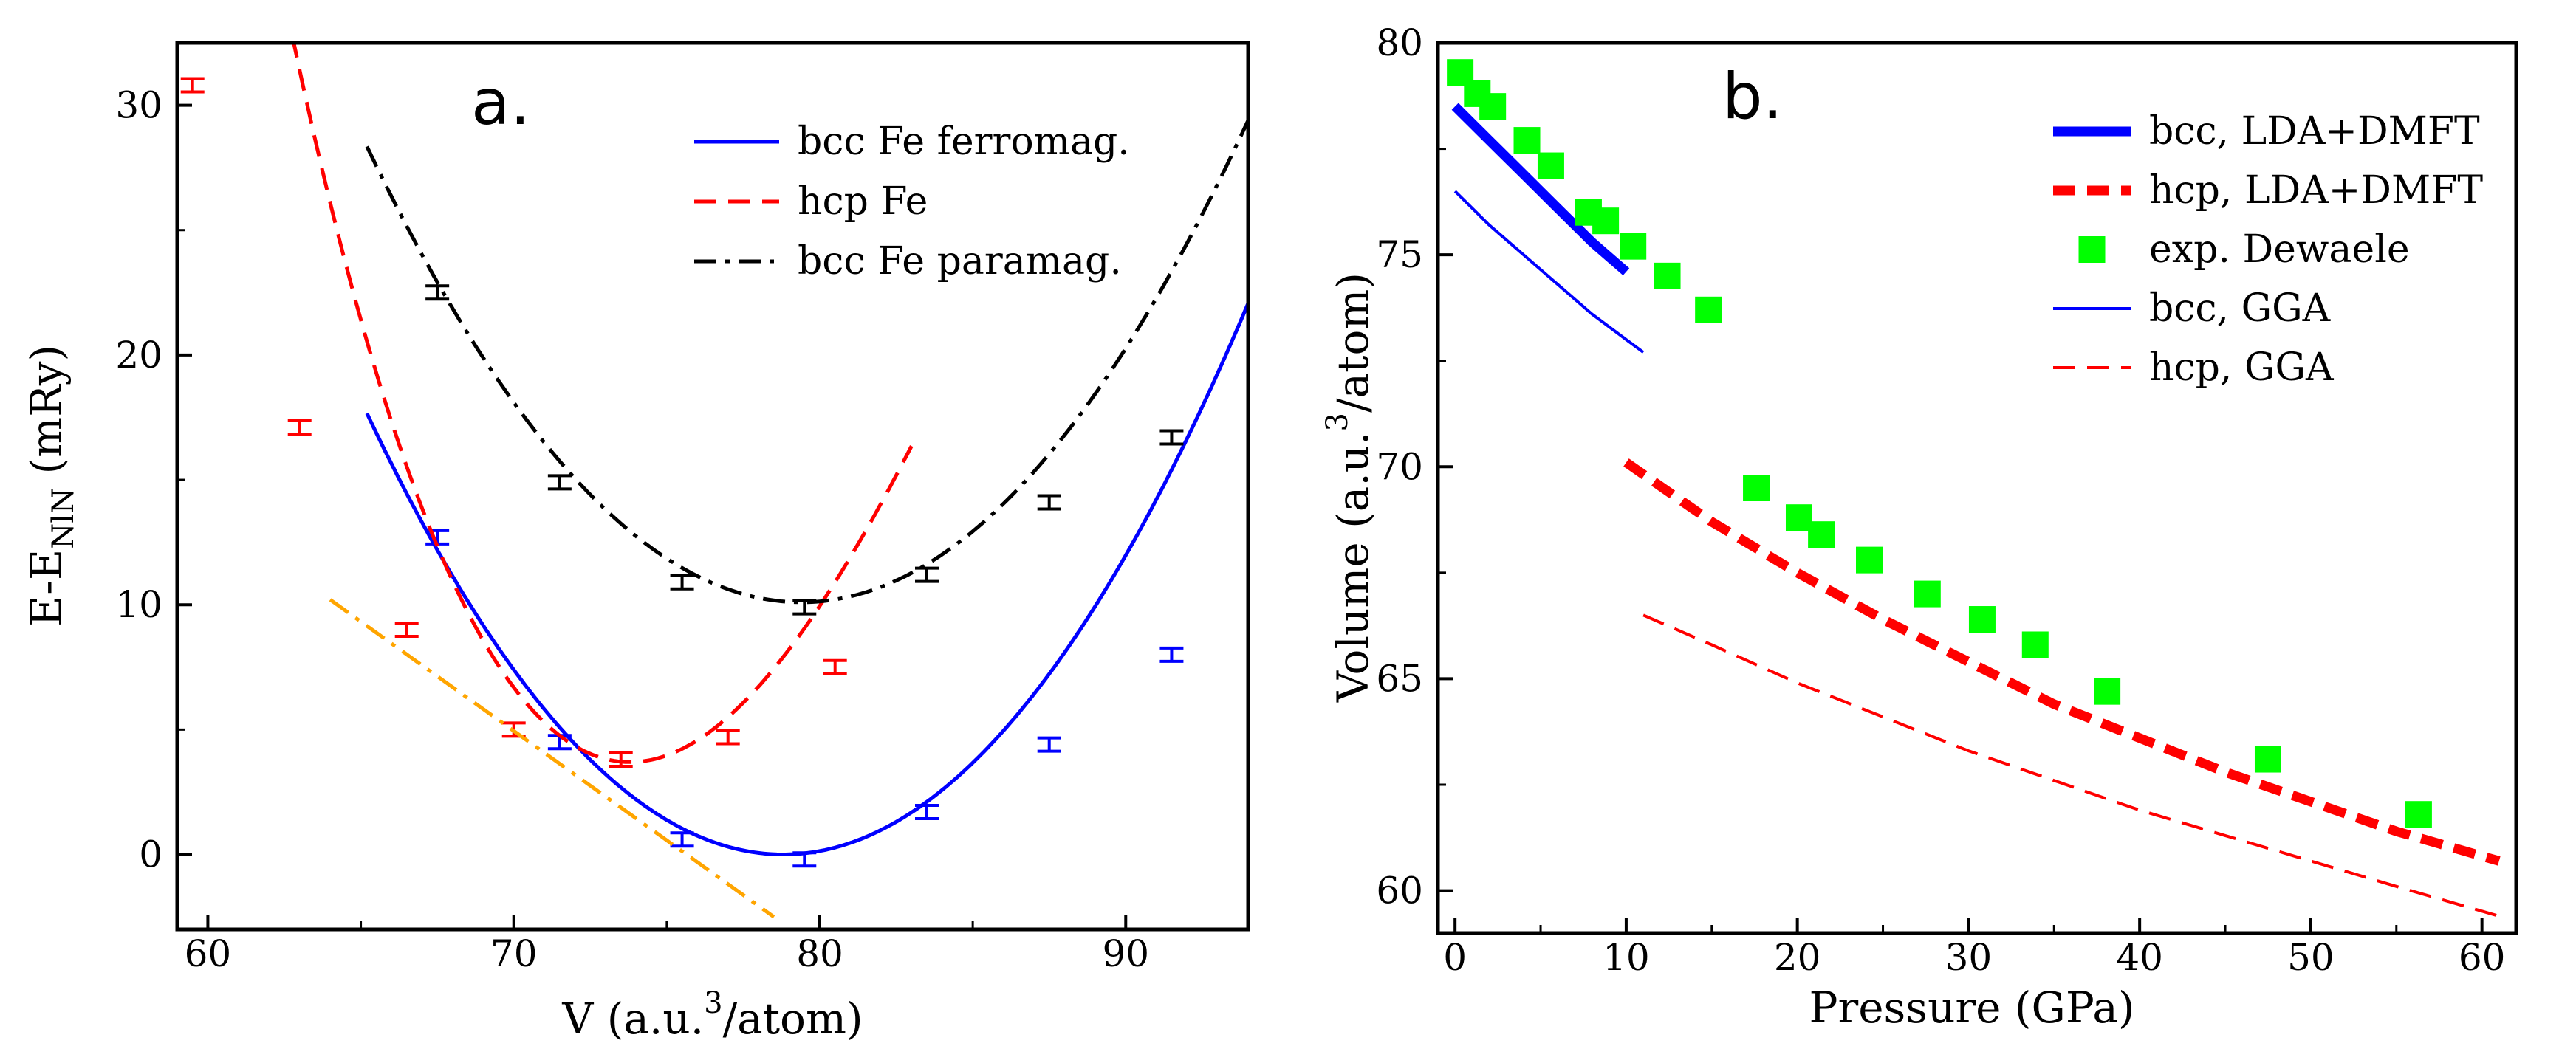 Image resolution: width=2576 pixels, height=1063 pixels. I want to click on legend-label-exp-dewaele: exp. Dewaele, so click(2279, 250).